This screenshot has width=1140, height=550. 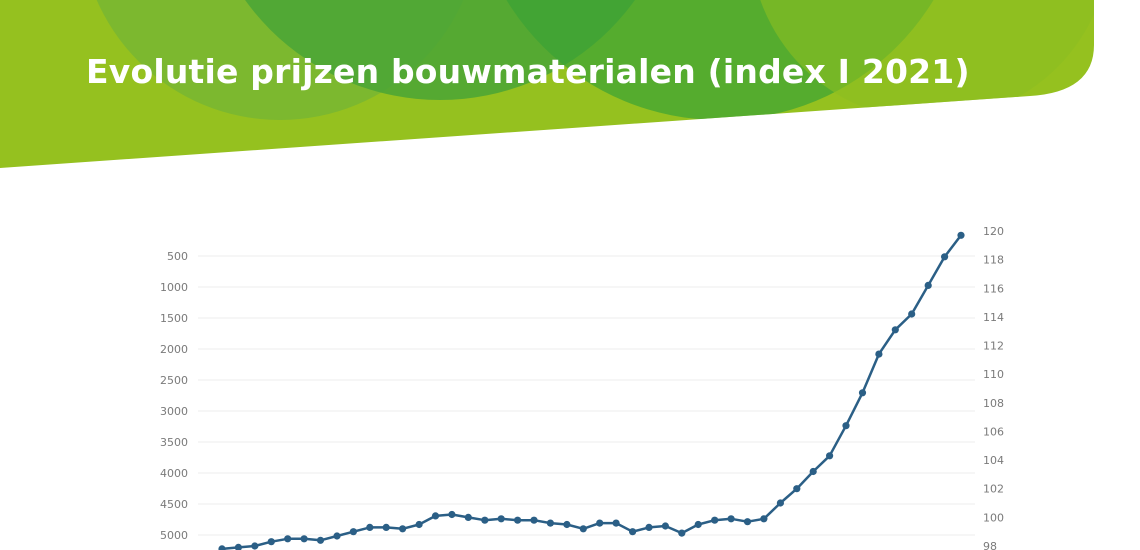 What do you see at coordinates (993, 288) in the screenshot?
I see `right-tick-label: 116` at bounding box center [993, 288].